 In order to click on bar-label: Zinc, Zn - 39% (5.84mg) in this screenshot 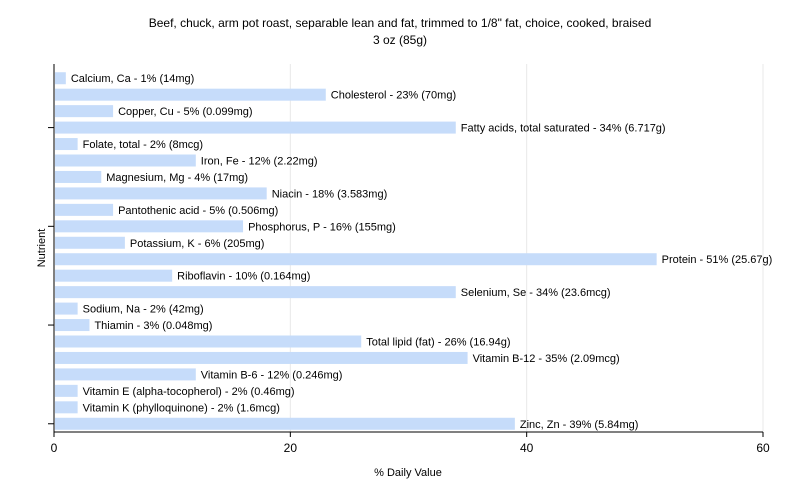, I will do `click(579, 425)`.